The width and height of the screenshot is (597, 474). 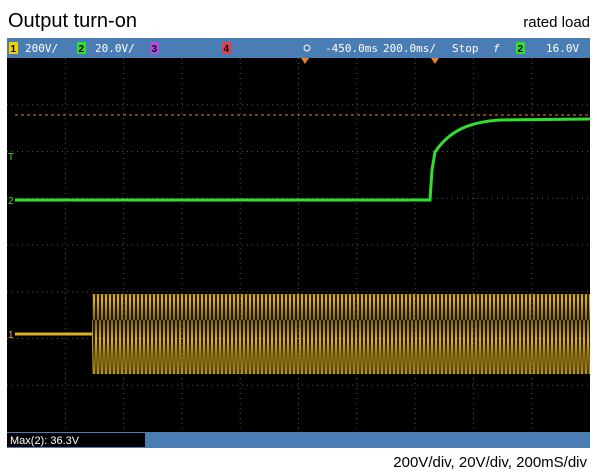 I want to click on note: rated load, so click(x=556, y=22).